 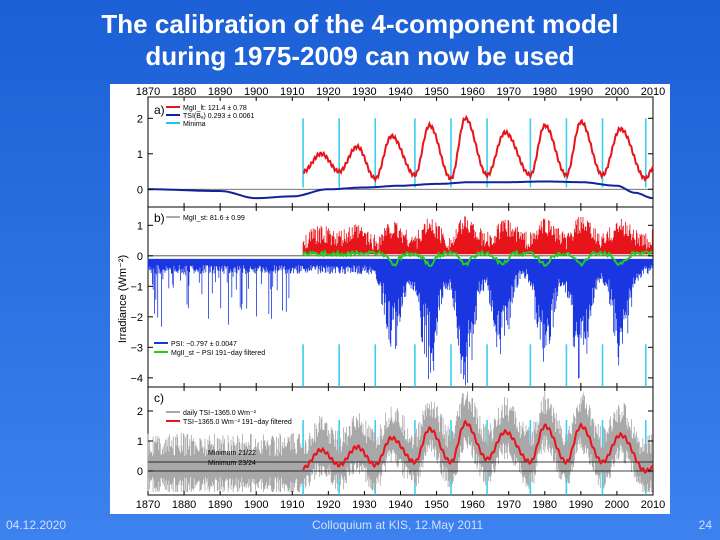 I want to click on x-tick-label-bottom: 1900, so click(x=256, y=505).